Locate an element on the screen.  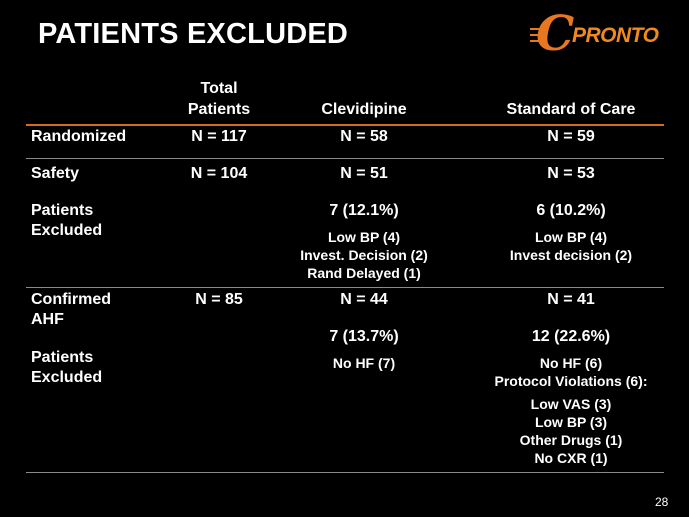
ahf-excluded-clevidipine: 7 (13.7%) is located at coordinates (364, 336).